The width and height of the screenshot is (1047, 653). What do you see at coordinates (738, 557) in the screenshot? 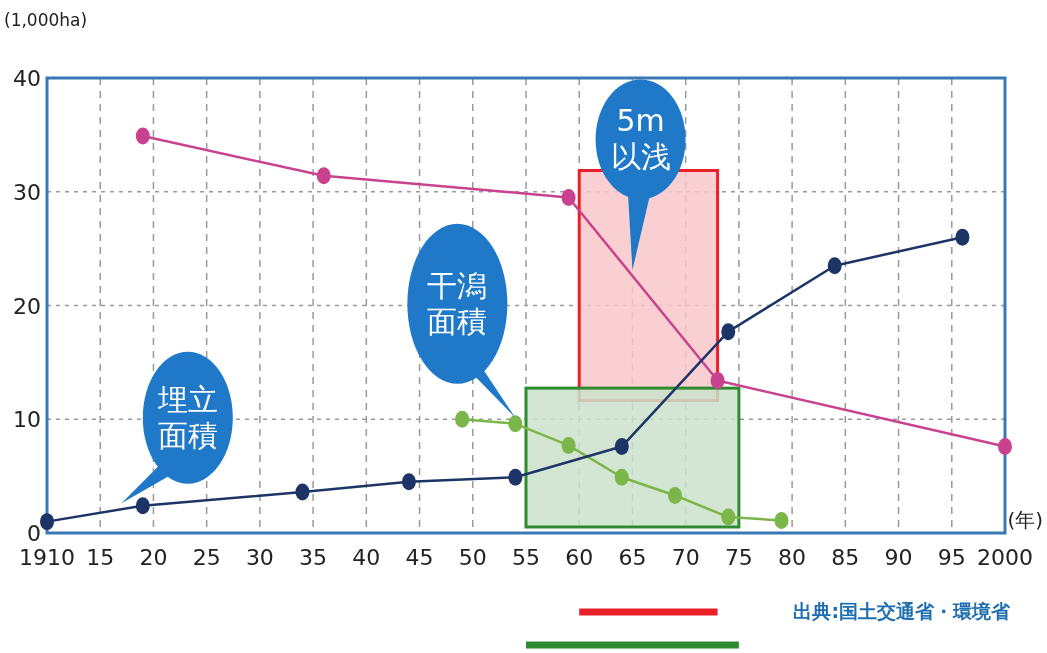
I see `x-tick-label: 75` at bounding box center [738, 557].